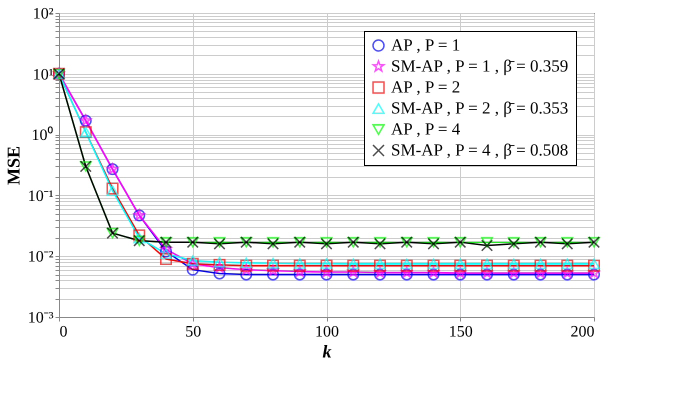 This screenshot has width=689, height=407. Describe the element at coordinates (426, 129) in the screenshot. I see `legend-label: AP , P = 4` at that location.